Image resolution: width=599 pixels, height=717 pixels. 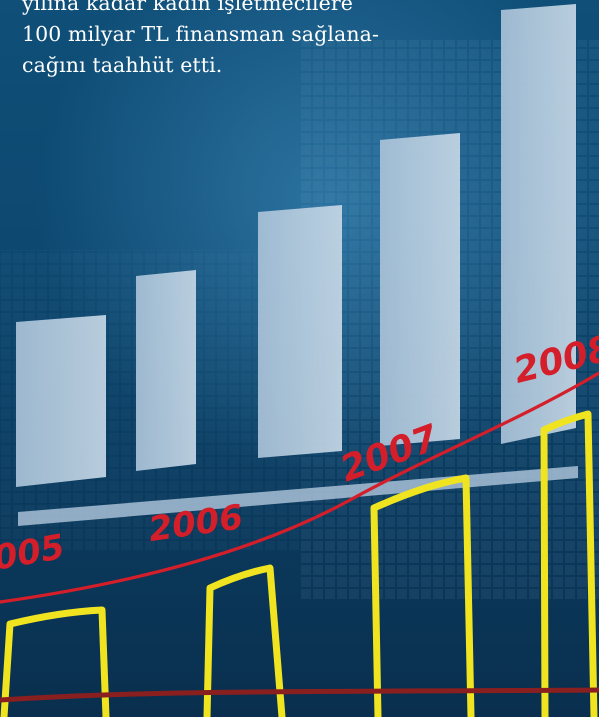 What do you see at coordinates (299, 695) in the screenshot?
I see `dark-red-bottom-line` at bounding box center [299, 695].